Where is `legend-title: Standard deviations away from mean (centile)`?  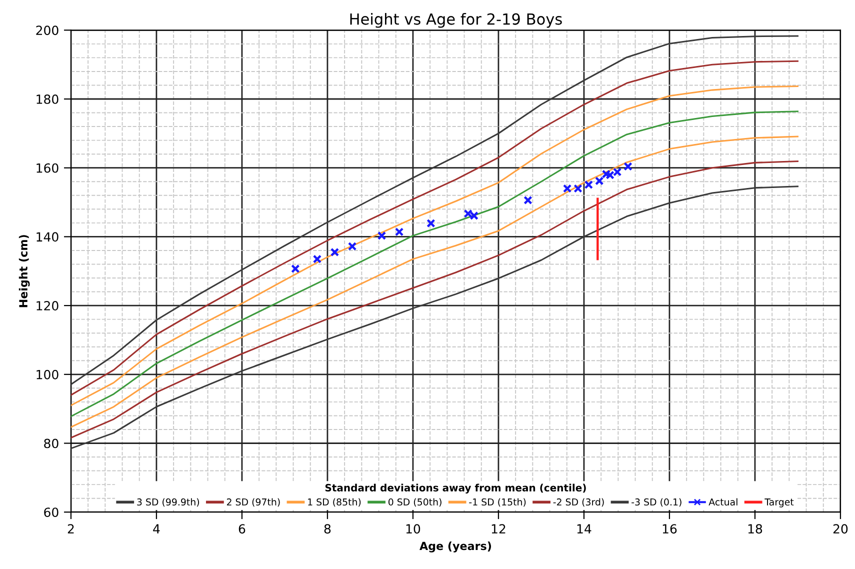 legend-title: Standard deviations away from mean (centile) is located at coordinates (455, 489).